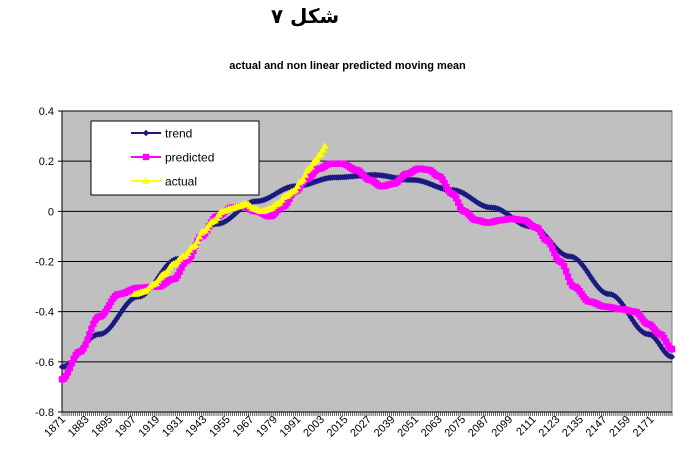  I want to click on y-tick-label: 0.2, so click(46, 162).